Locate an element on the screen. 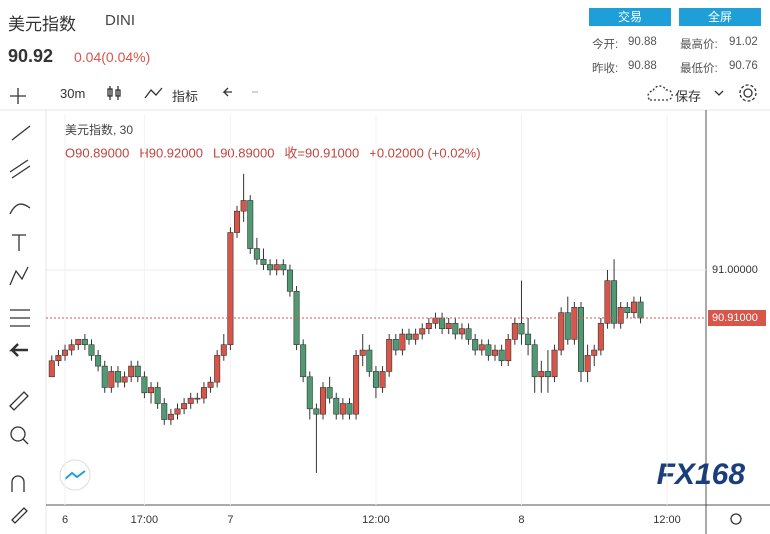 The width and height of the screenshot is (770, 534). ohlc-legend: L90.89000 is located at coordinates (243, 152).